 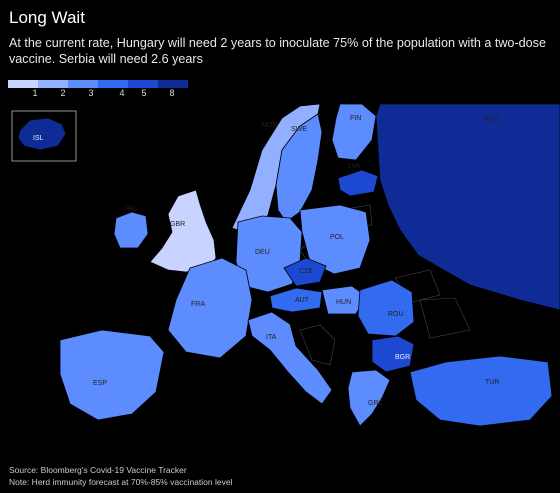 I want to click on label-ESP: ESP, so click(x=100, y=383).